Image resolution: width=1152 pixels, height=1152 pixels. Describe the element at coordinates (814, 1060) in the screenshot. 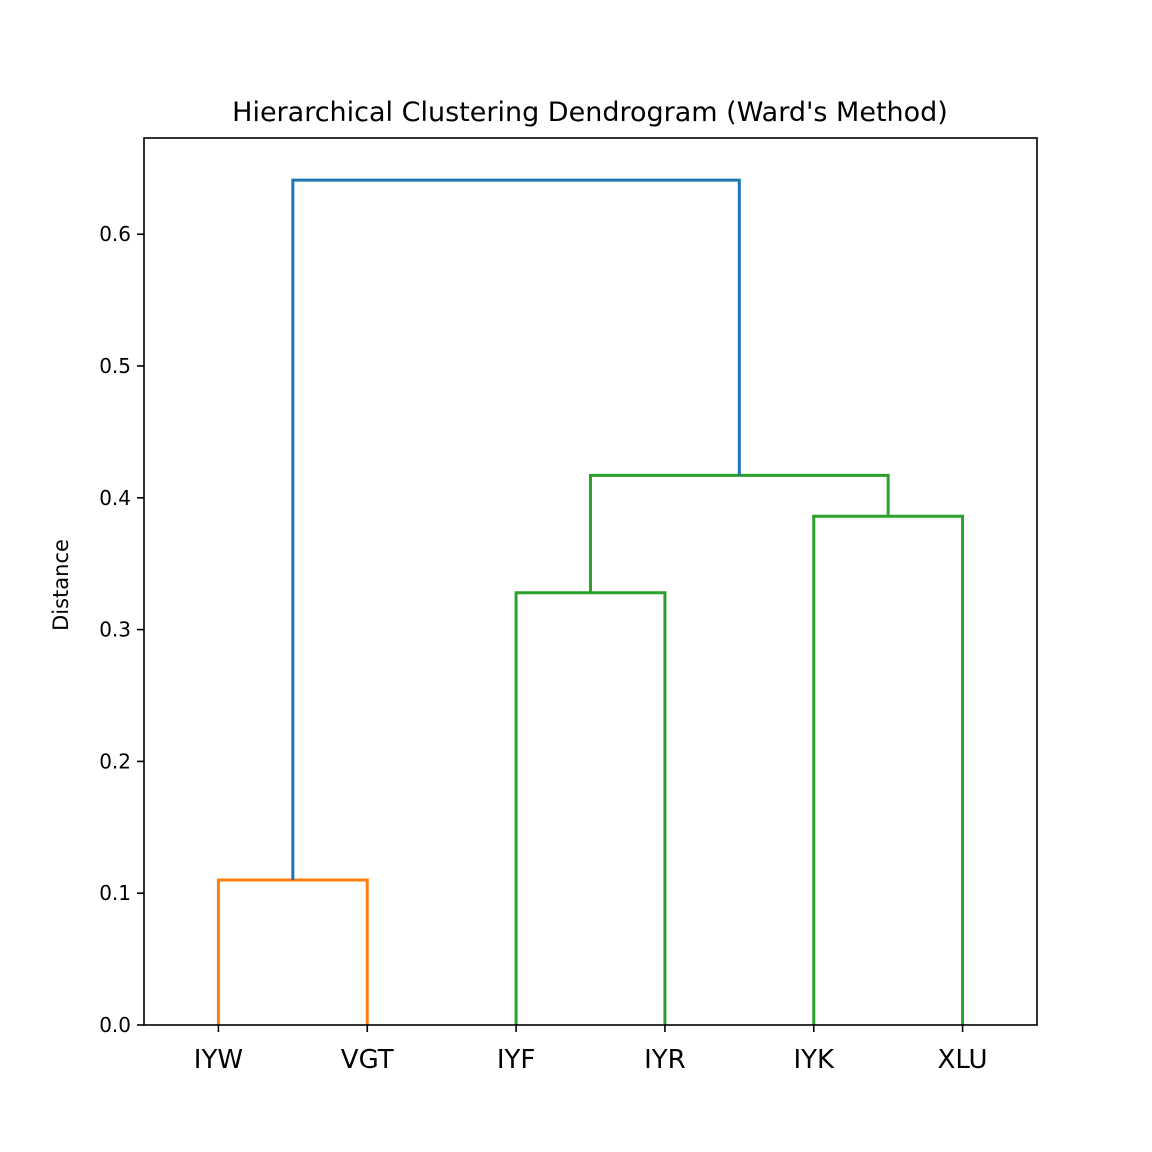

I see `leaf-label: IYK` at that location.